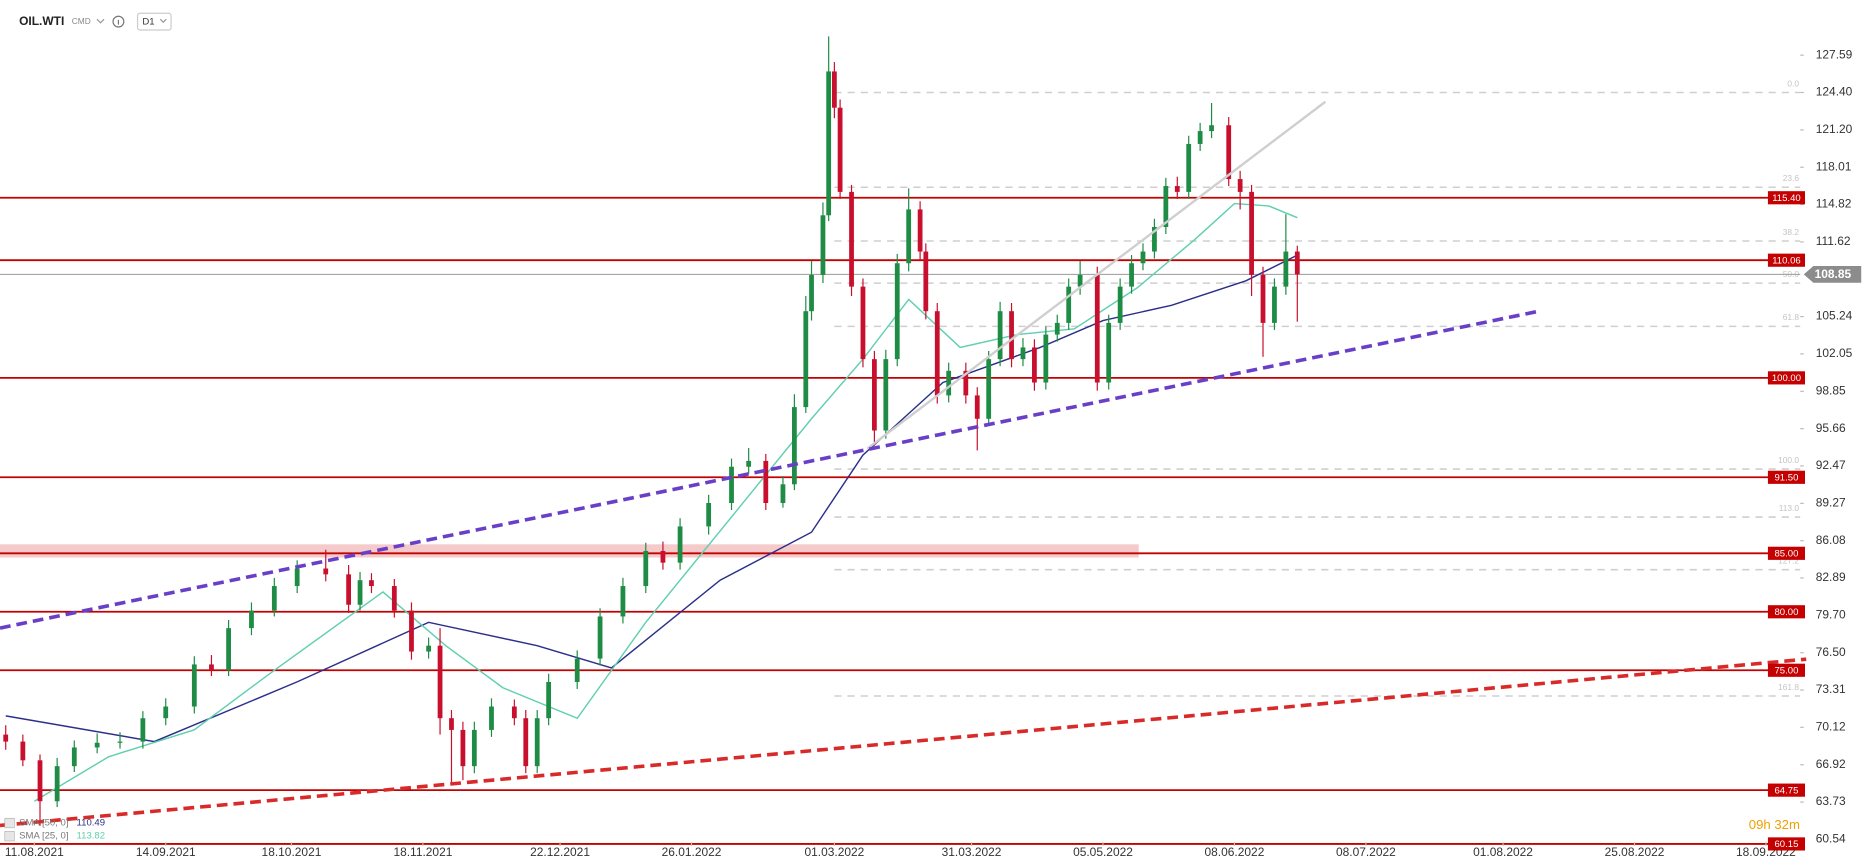 This screenshot has height=865, width=1866. I want to click on dropdown-caret, so click(100, 21).